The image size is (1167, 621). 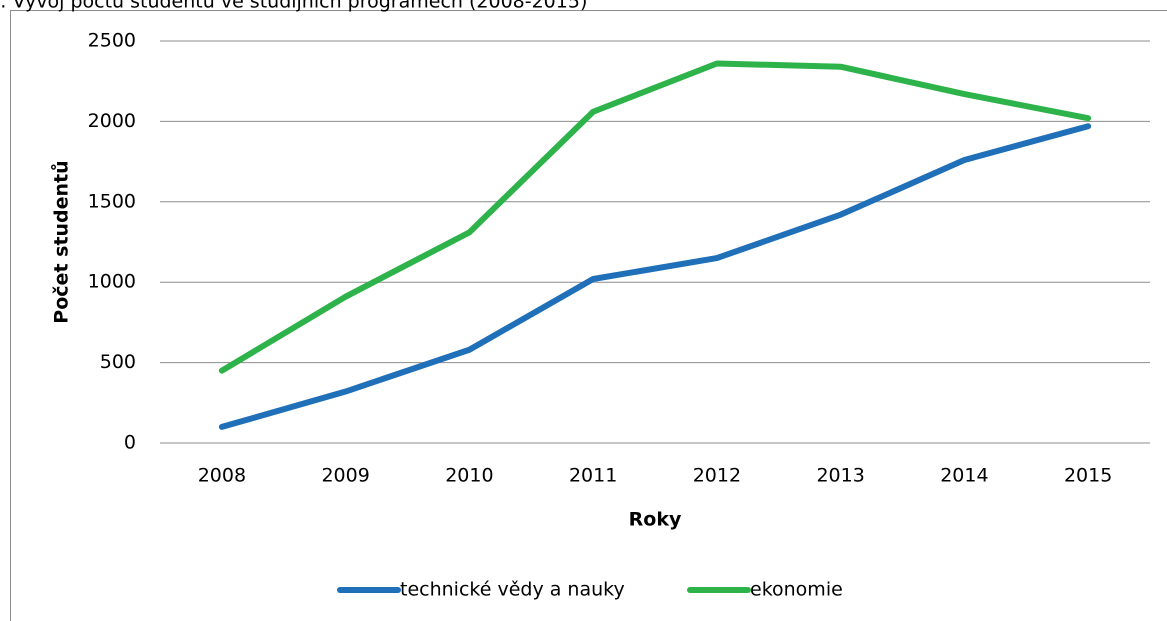 What do you see at coordinates (655, 520) in the screenshot?
I see `x-axis-label: Roky` at bounding box center [655, 520].